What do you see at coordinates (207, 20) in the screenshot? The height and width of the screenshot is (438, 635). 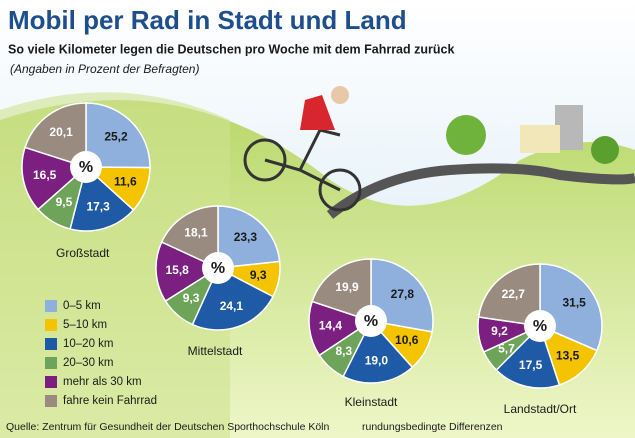 I see `title: Mobil per Rad in Stadt und Land` at bounding box center [207, 20].